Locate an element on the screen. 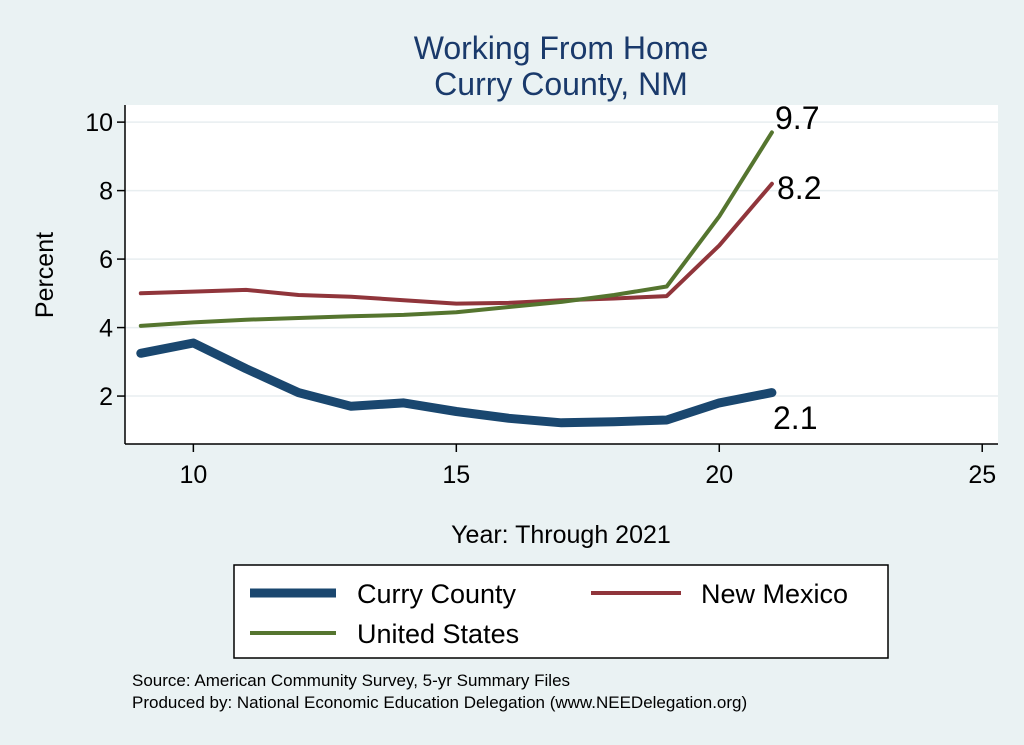  x-tick-label-25: 25 is located at coordinates (982, 475).